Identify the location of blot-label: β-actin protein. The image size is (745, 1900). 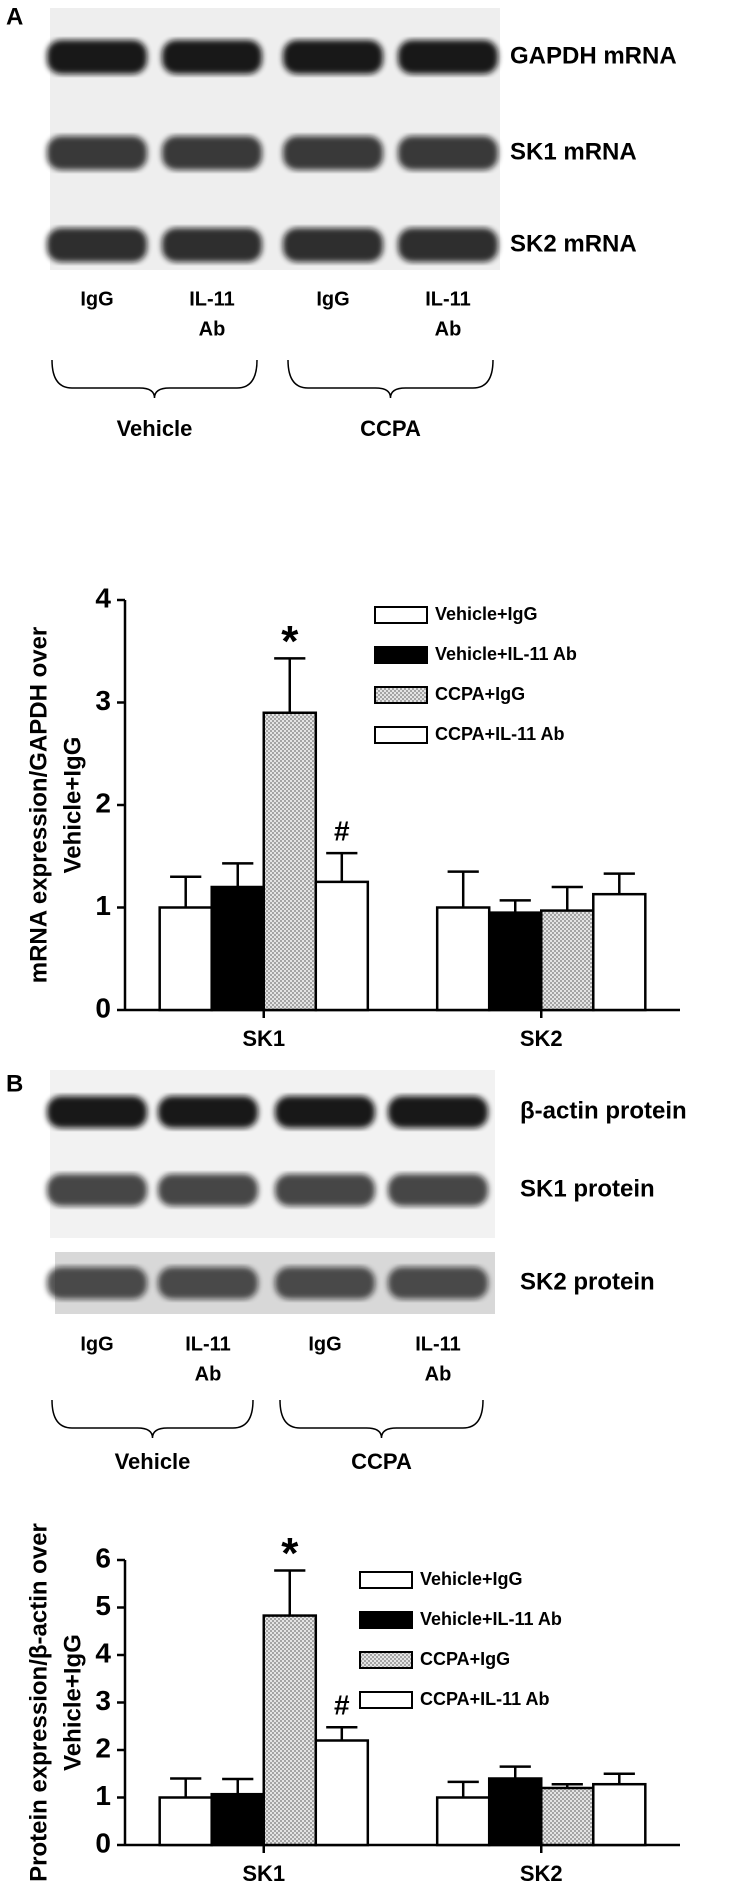
(603, 1110).